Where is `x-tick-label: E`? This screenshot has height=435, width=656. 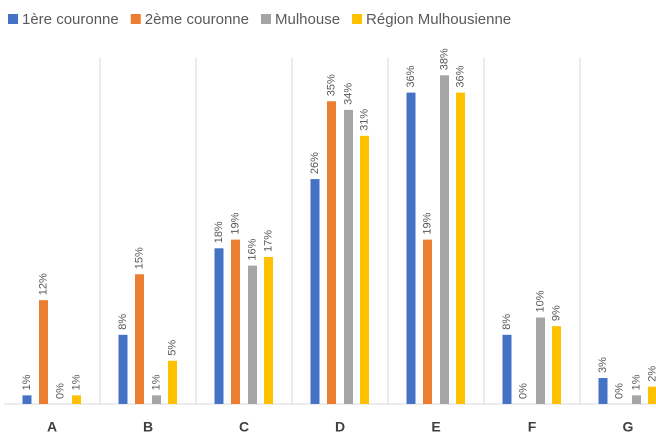 x-tick-label: E is located at coordinates (435, 427).